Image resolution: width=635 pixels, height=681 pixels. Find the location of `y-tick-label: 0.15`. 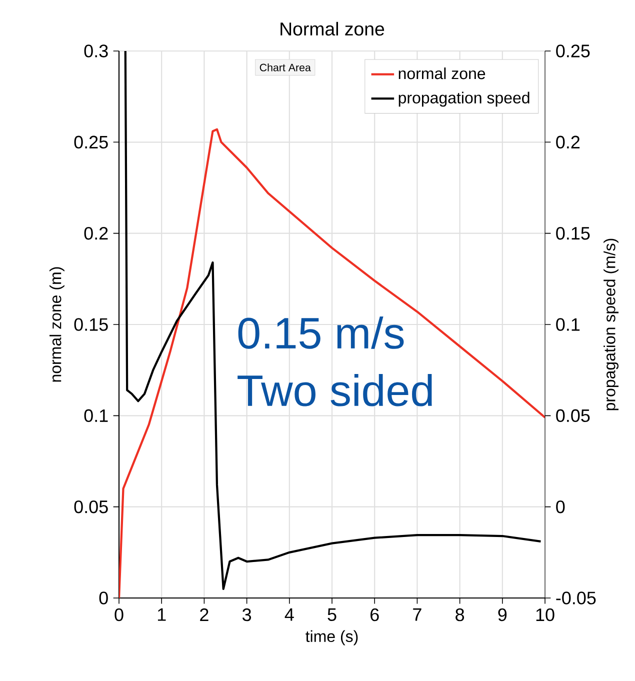

y-tick-label: 0.15 is located at coordinates (91, 324).